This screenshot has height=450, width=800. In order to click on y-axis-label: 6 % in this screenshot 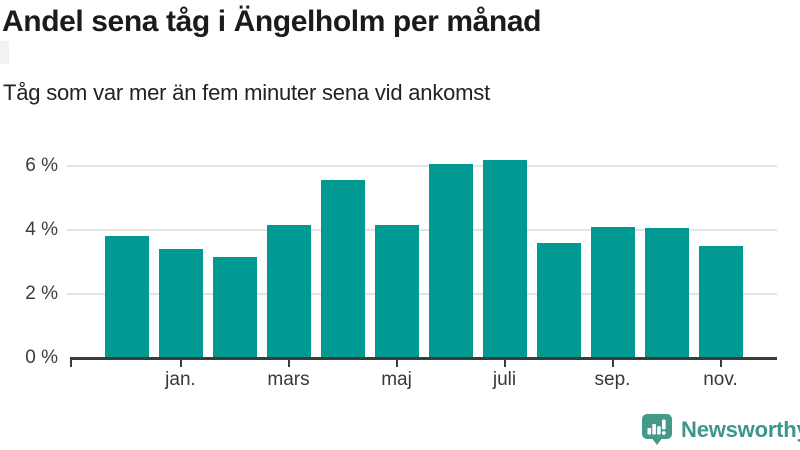, I will do `click(41, 165)`.